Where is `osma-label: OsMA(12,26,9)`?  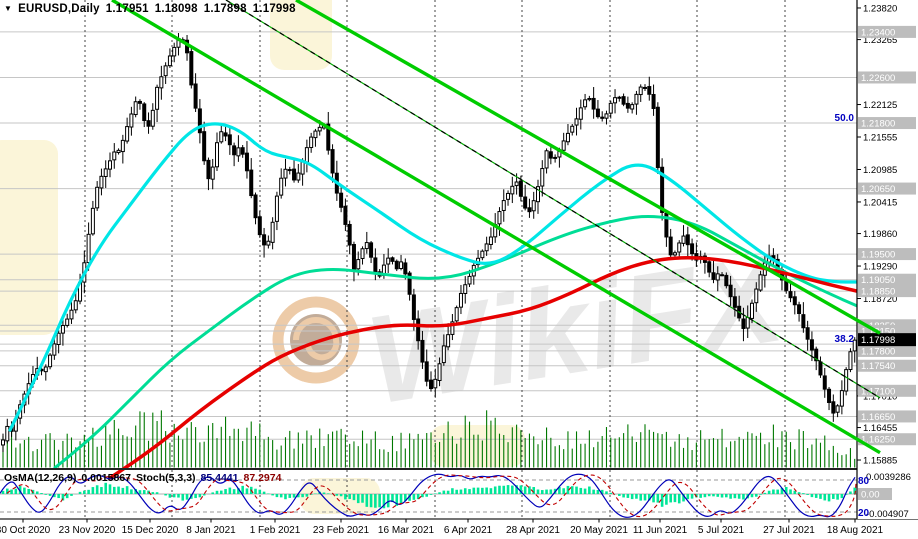
osma-label: OsMA(12,26,9) is located at coordinates (40, 478).